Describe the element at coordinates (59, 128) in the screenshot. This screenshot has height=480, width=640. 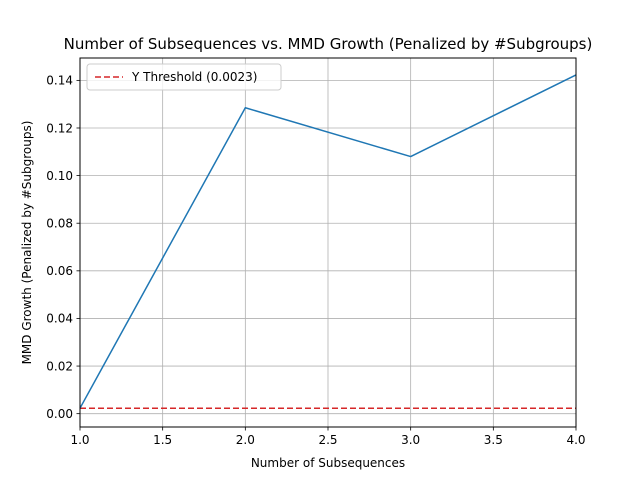
I see `y-tick-label: 0.12` at that location.